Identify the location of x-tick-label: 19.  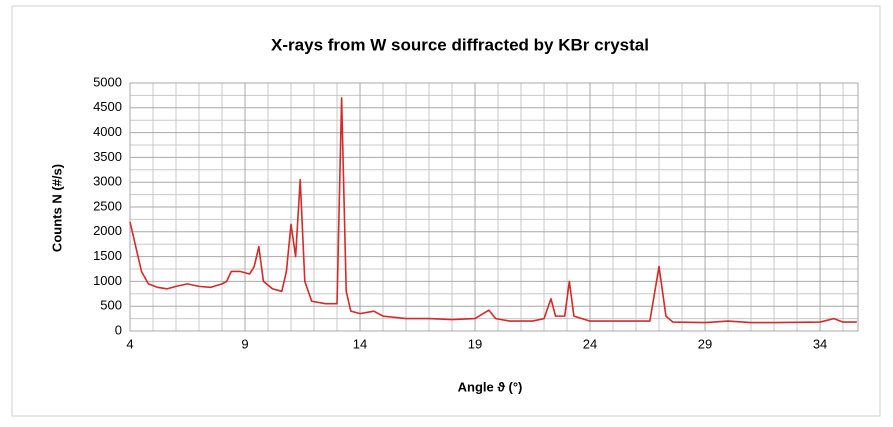
(475, 343).